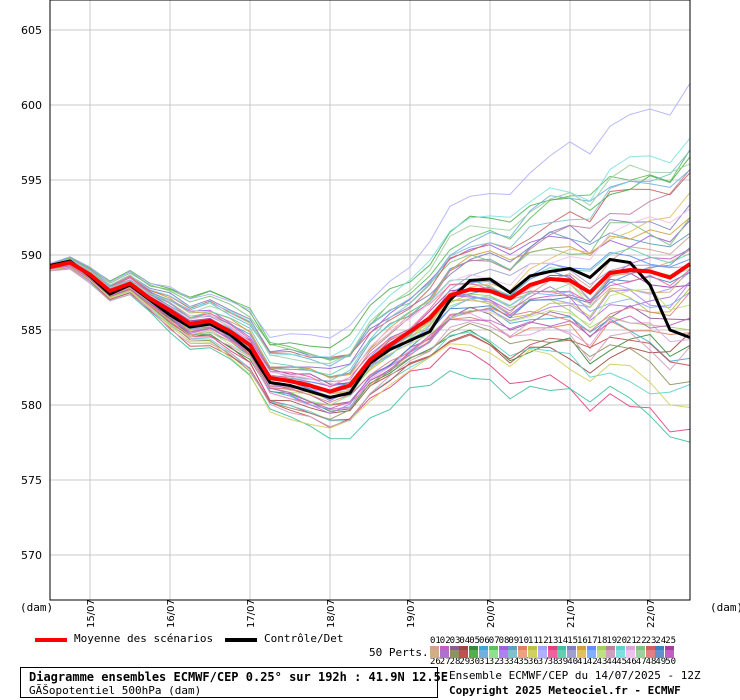  Describe the element at coordinates (612, 662) in the screenshot. I see `perturbation-id: 44` at that location.